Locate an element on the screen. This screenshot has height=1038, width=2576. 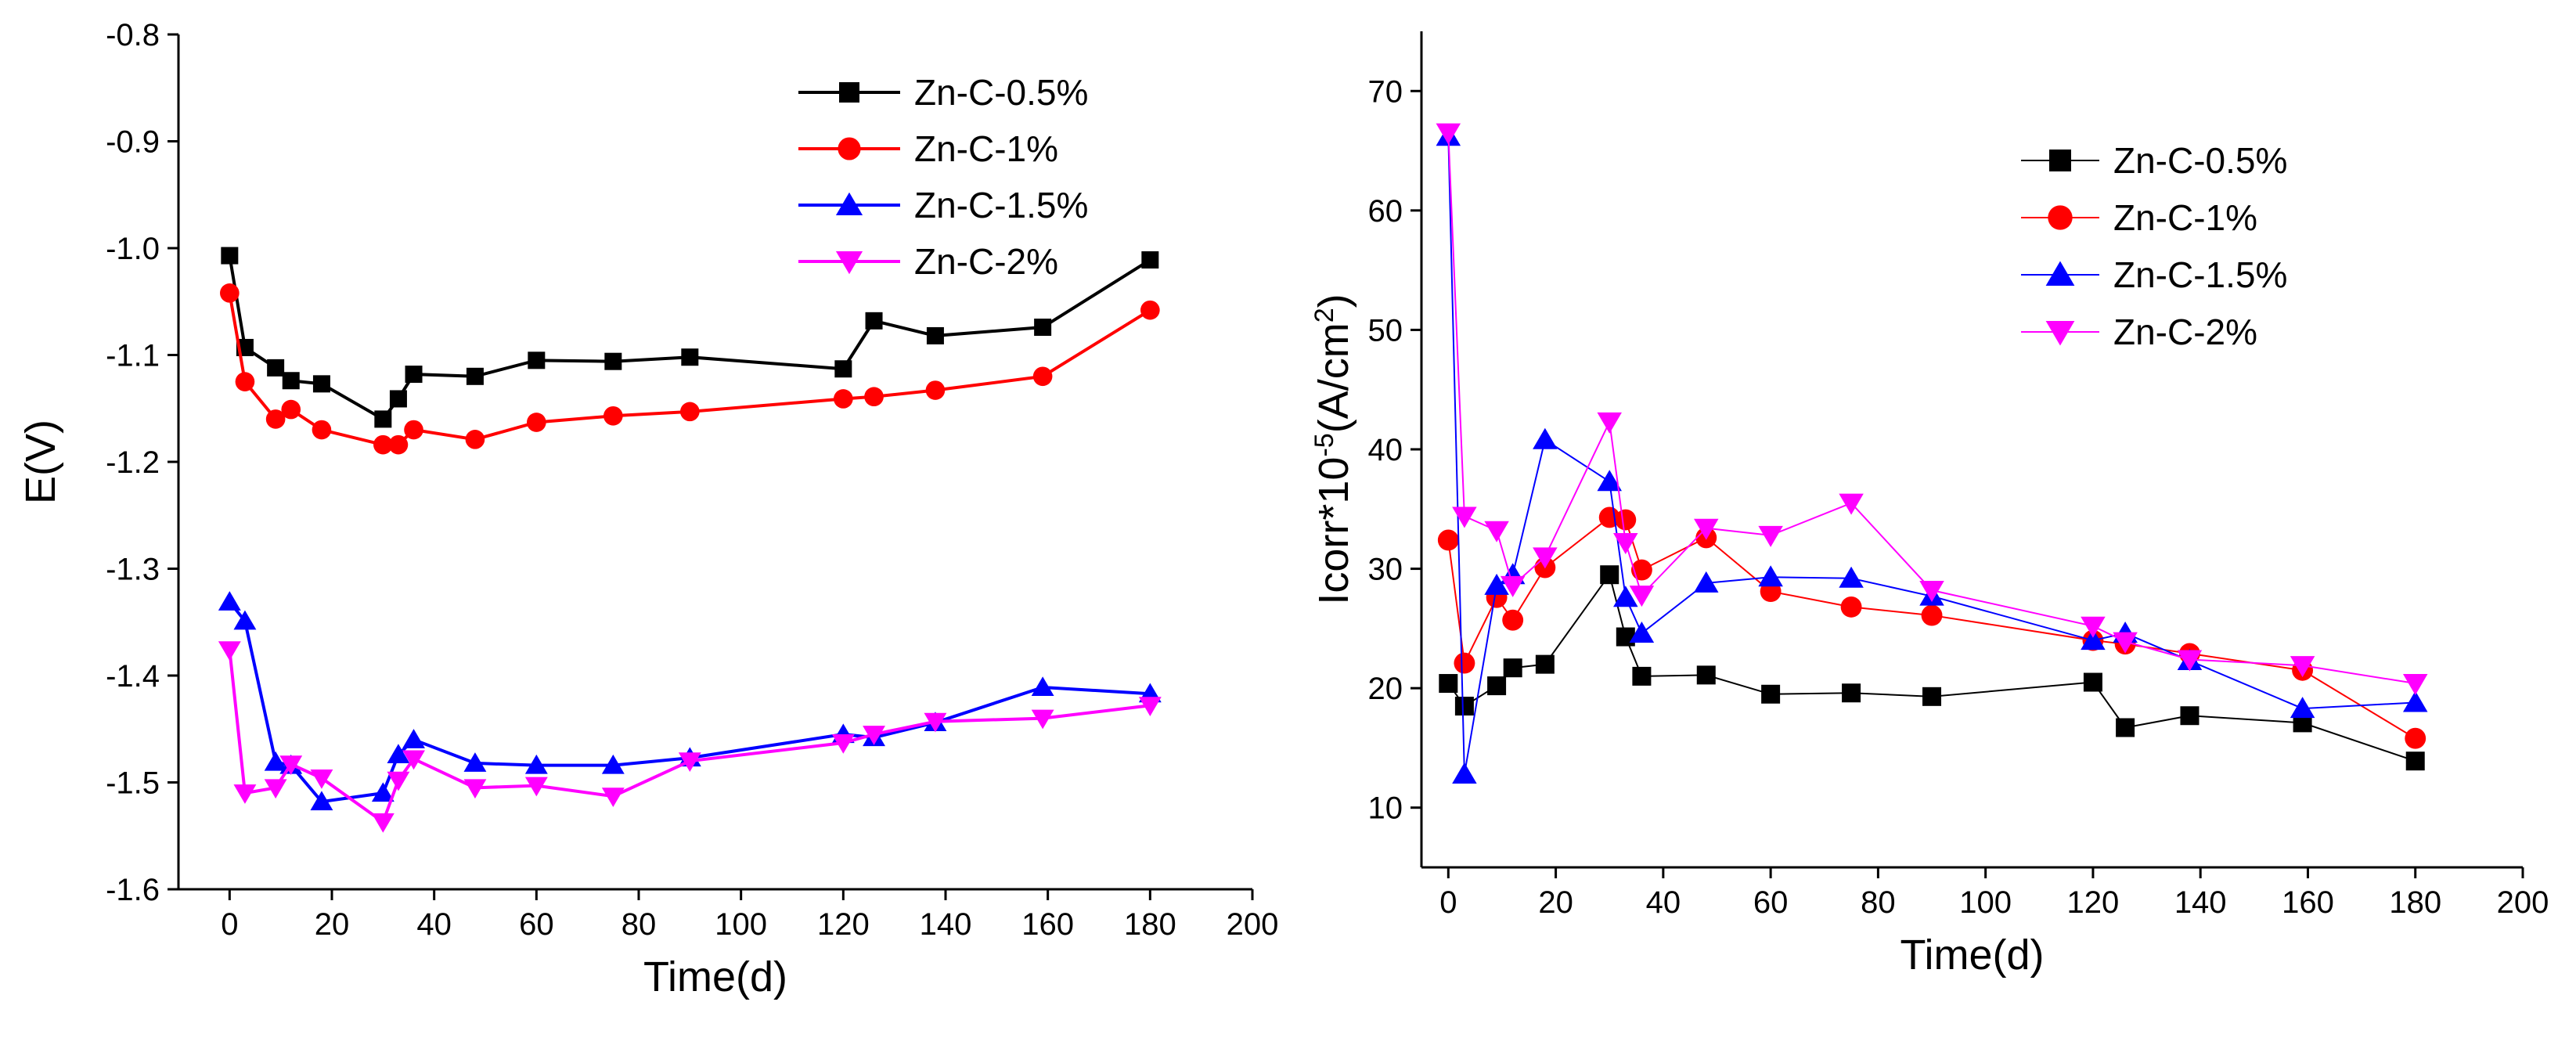
right-legend-marker is located at coordinates (2060, 334).